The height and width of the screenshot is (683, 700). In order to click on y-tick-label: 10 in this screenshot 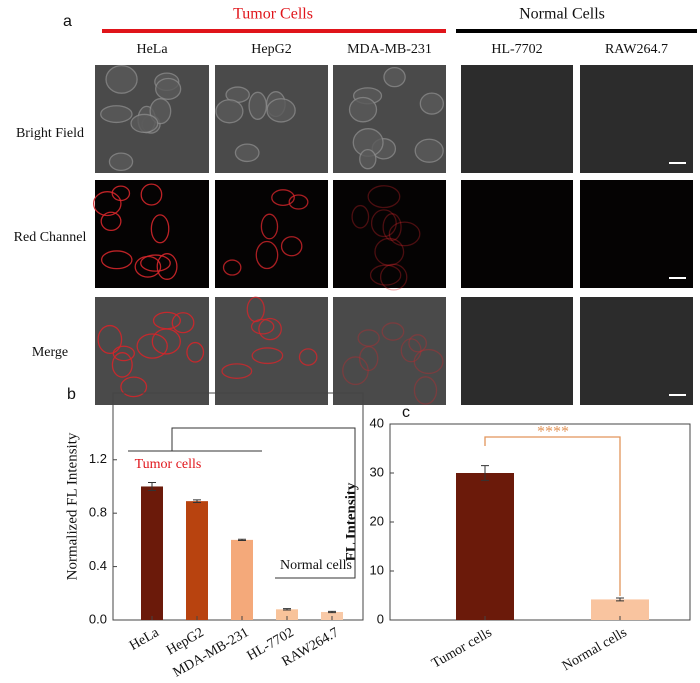, I will do `click(377, 569)`.